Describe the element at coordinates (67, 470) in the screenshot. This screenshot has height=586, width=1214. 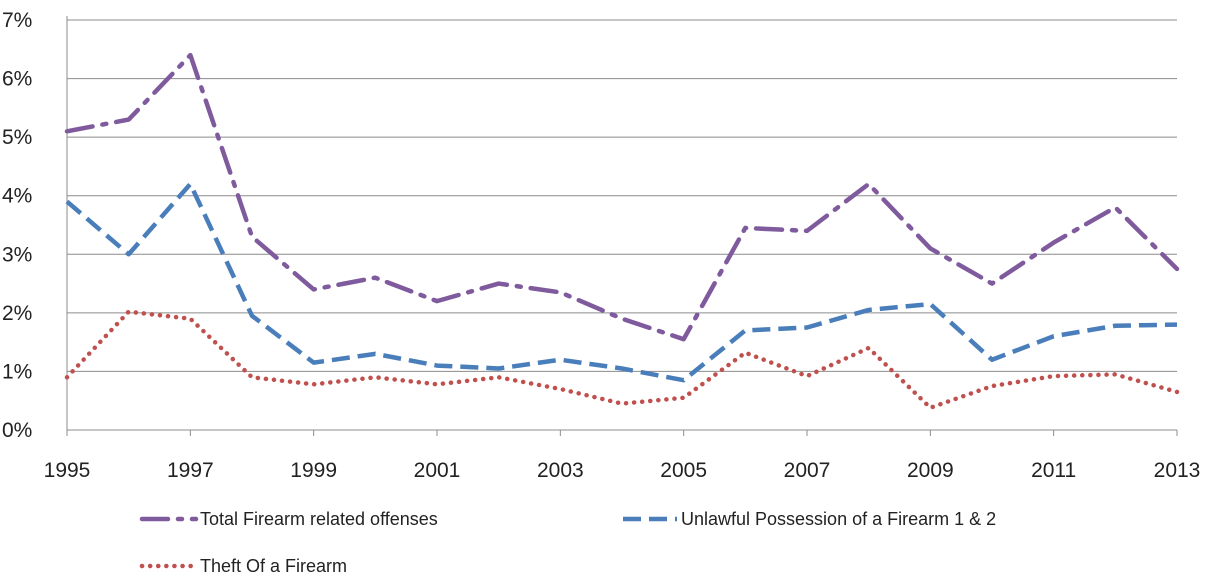
I see `x-tick-label: 1995` at that location.